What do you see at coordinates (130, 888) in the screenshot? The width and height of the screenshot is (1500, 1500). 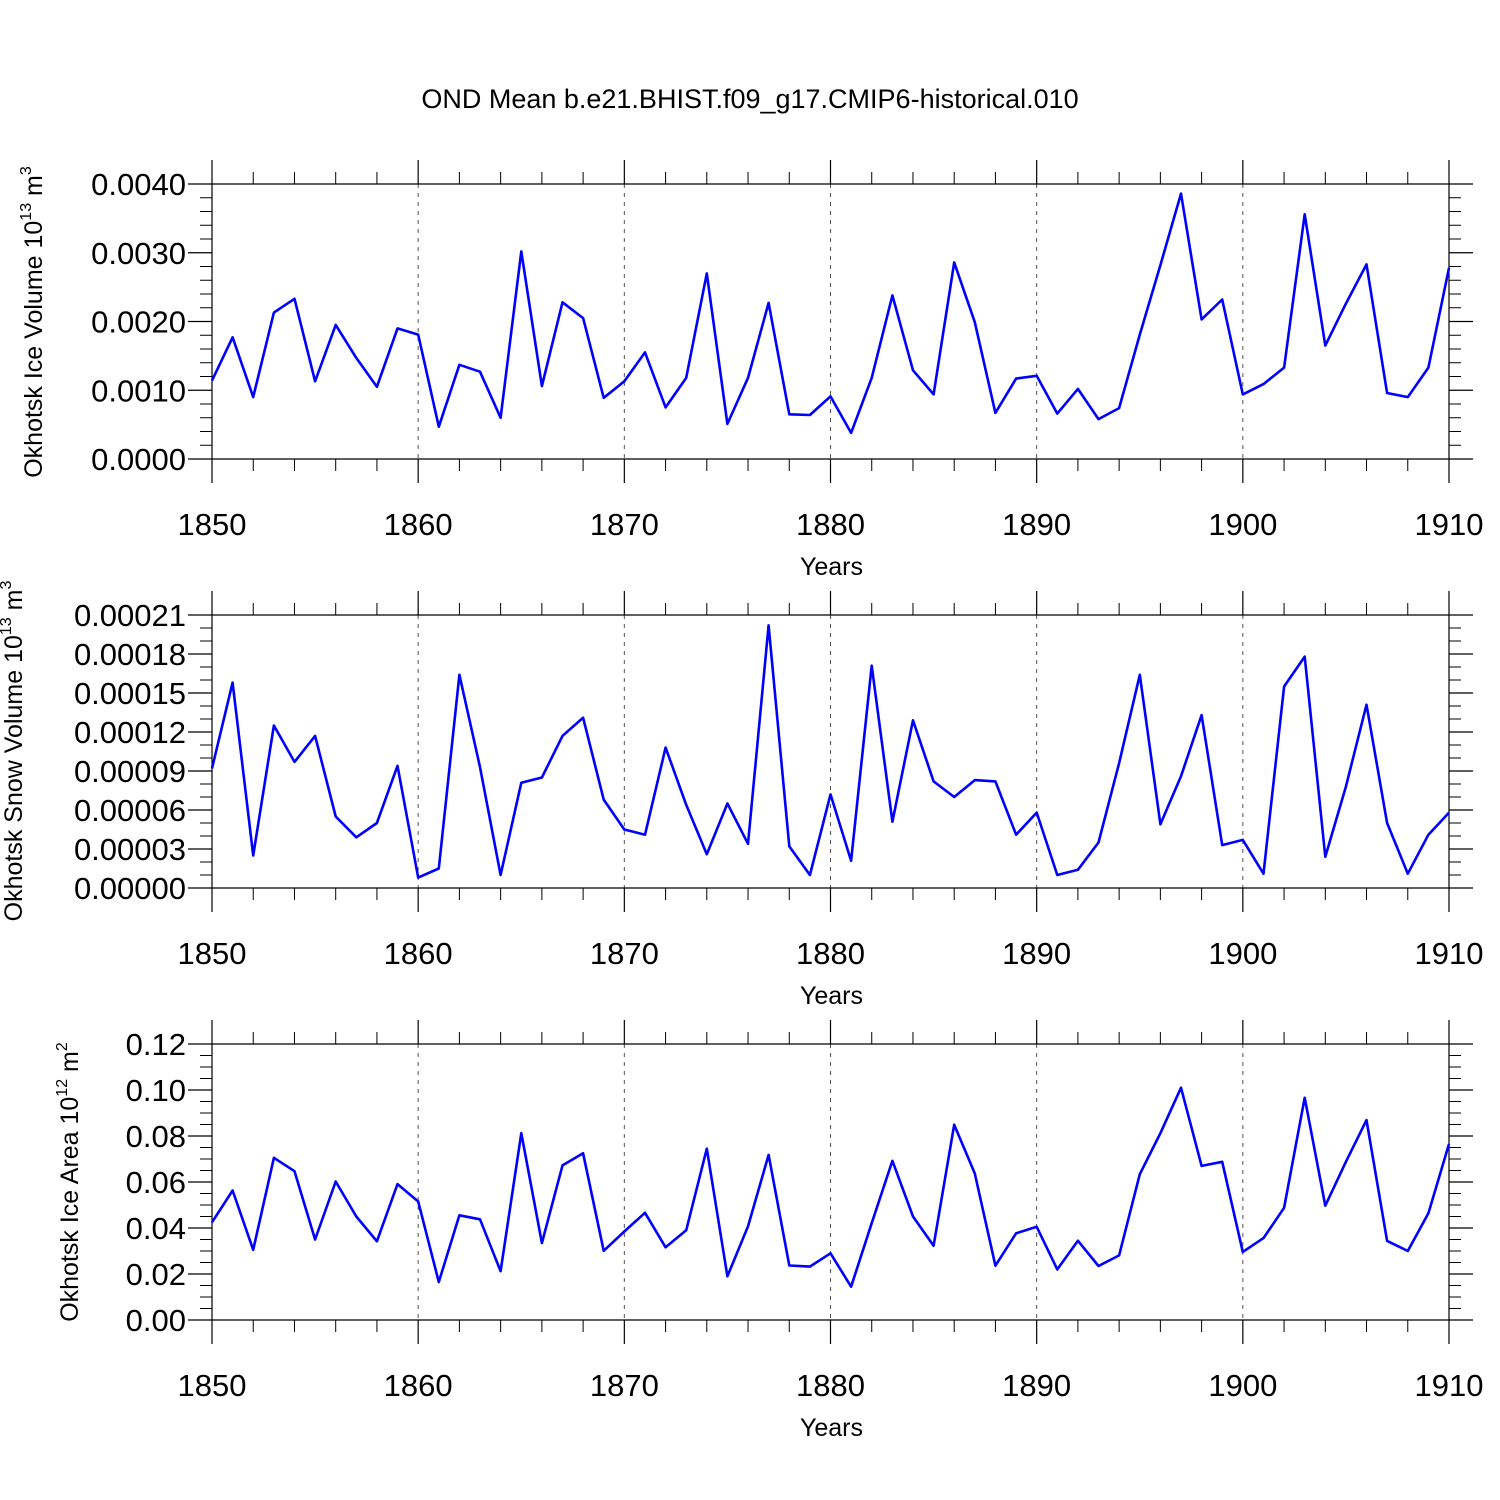 I see `y-tick-label: 0.00000` at bounding box center [130, 888].